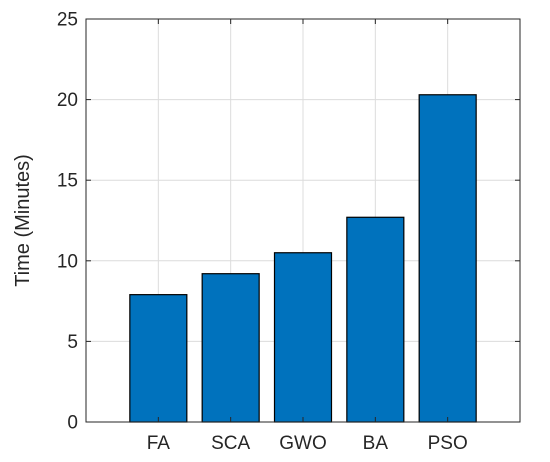 The height and width of the screenshot is (462, 550). What do you see at coordinates (230, 348) in the screenshot?
I see `bar-sca` at bounding box center [230, 348].